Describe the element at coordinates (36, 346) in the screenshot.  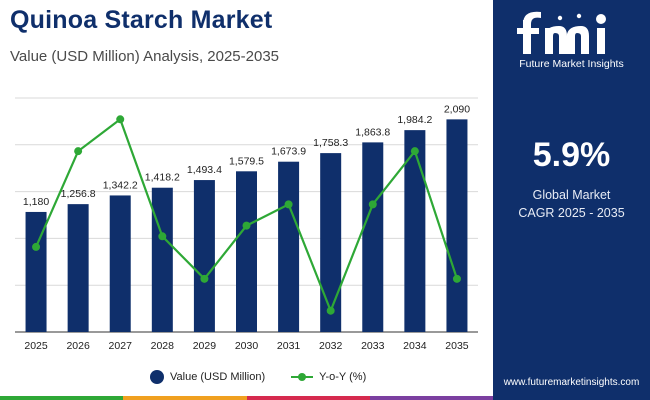
I see `x-tick-label: 2025` at that location.